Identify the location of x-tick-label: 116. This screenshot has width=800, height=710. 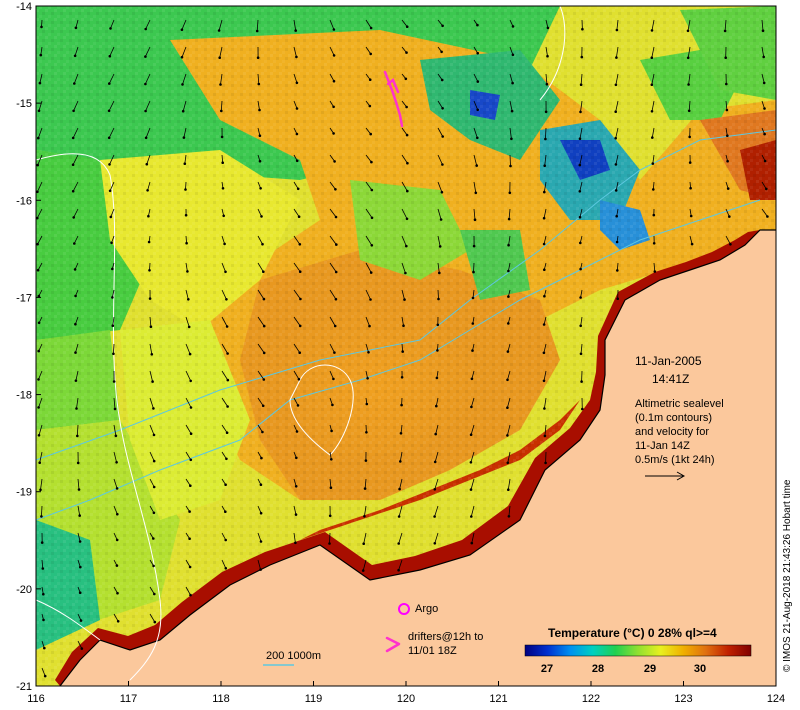
(36, 699).